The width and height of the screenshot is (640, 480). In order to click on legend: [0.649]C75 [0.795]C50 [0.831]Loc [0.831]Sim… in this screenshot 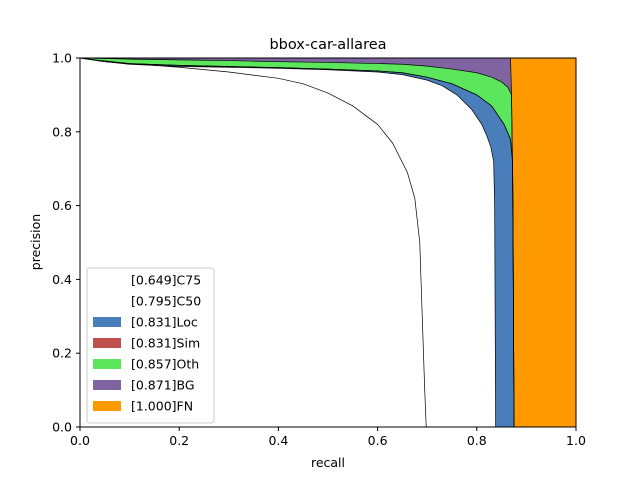, I will do `click(150, 345)`.